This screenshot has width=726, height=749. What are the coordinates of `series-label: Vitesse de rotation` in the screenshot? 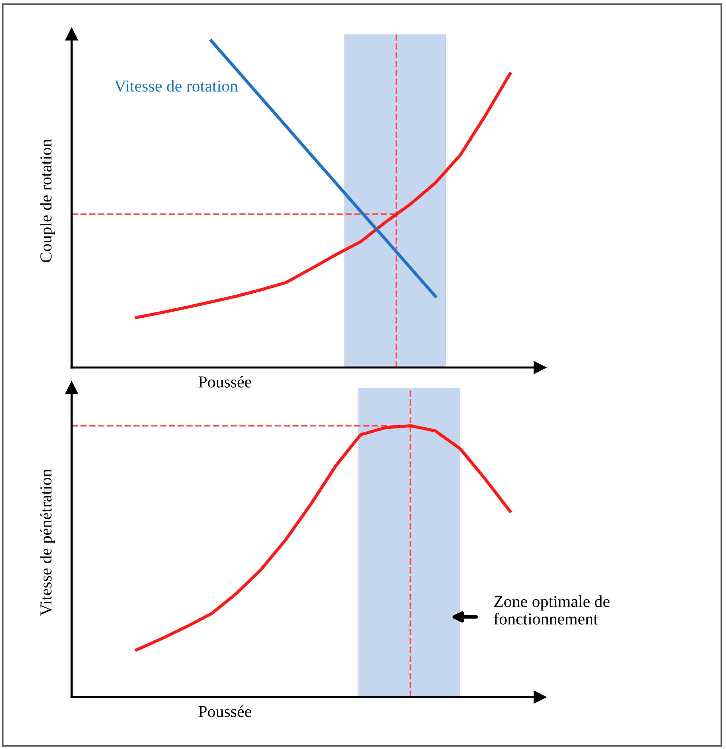 It's located at (176, 86).